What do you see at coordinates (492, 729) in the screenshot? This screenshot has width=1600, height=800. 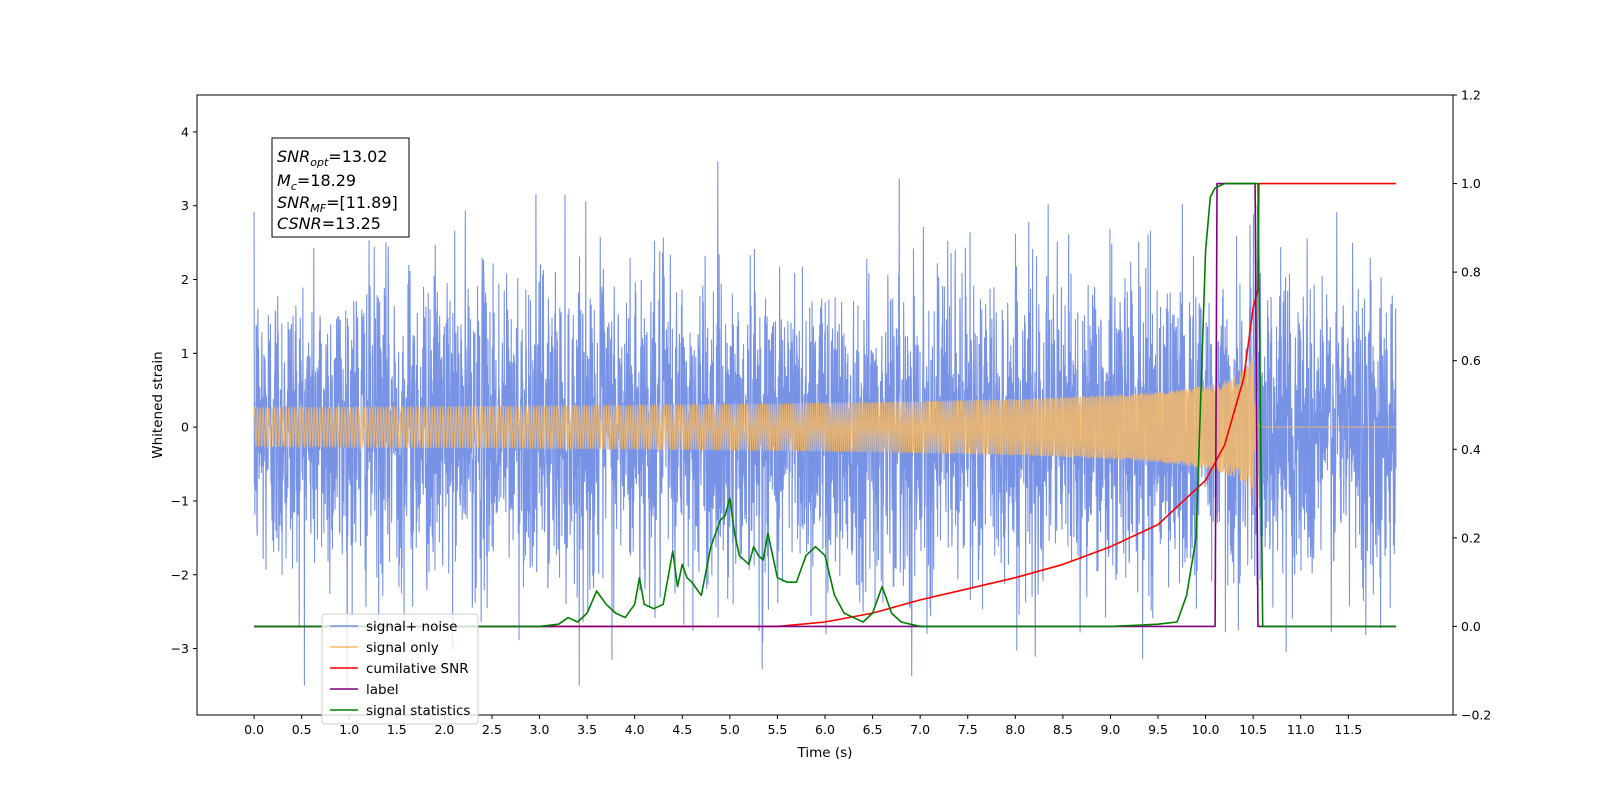 I see `x-tick-label: 2.5` at bounding box center [492, 729].